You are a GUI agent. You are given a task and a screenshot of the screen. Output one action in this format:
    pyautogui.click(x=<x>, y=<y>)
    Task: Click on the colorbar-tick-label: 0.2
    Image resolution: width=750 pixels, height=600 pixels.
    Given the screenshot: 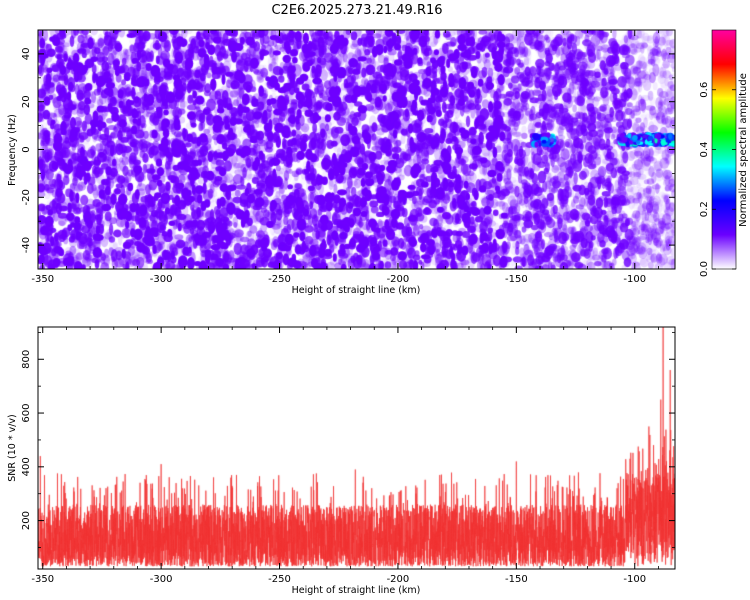 What is the action you would take?
    pyautogui.click(x=704, y=209)
    